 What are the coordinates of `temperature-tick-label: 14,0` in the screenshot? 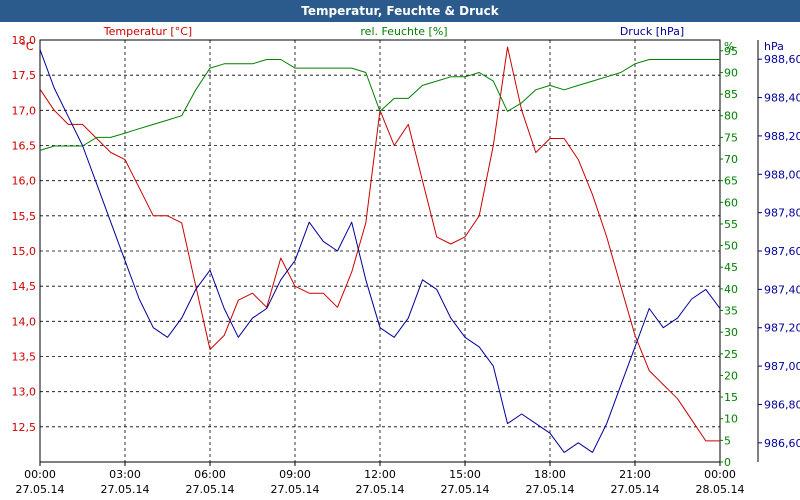 It's located at (24, 321).